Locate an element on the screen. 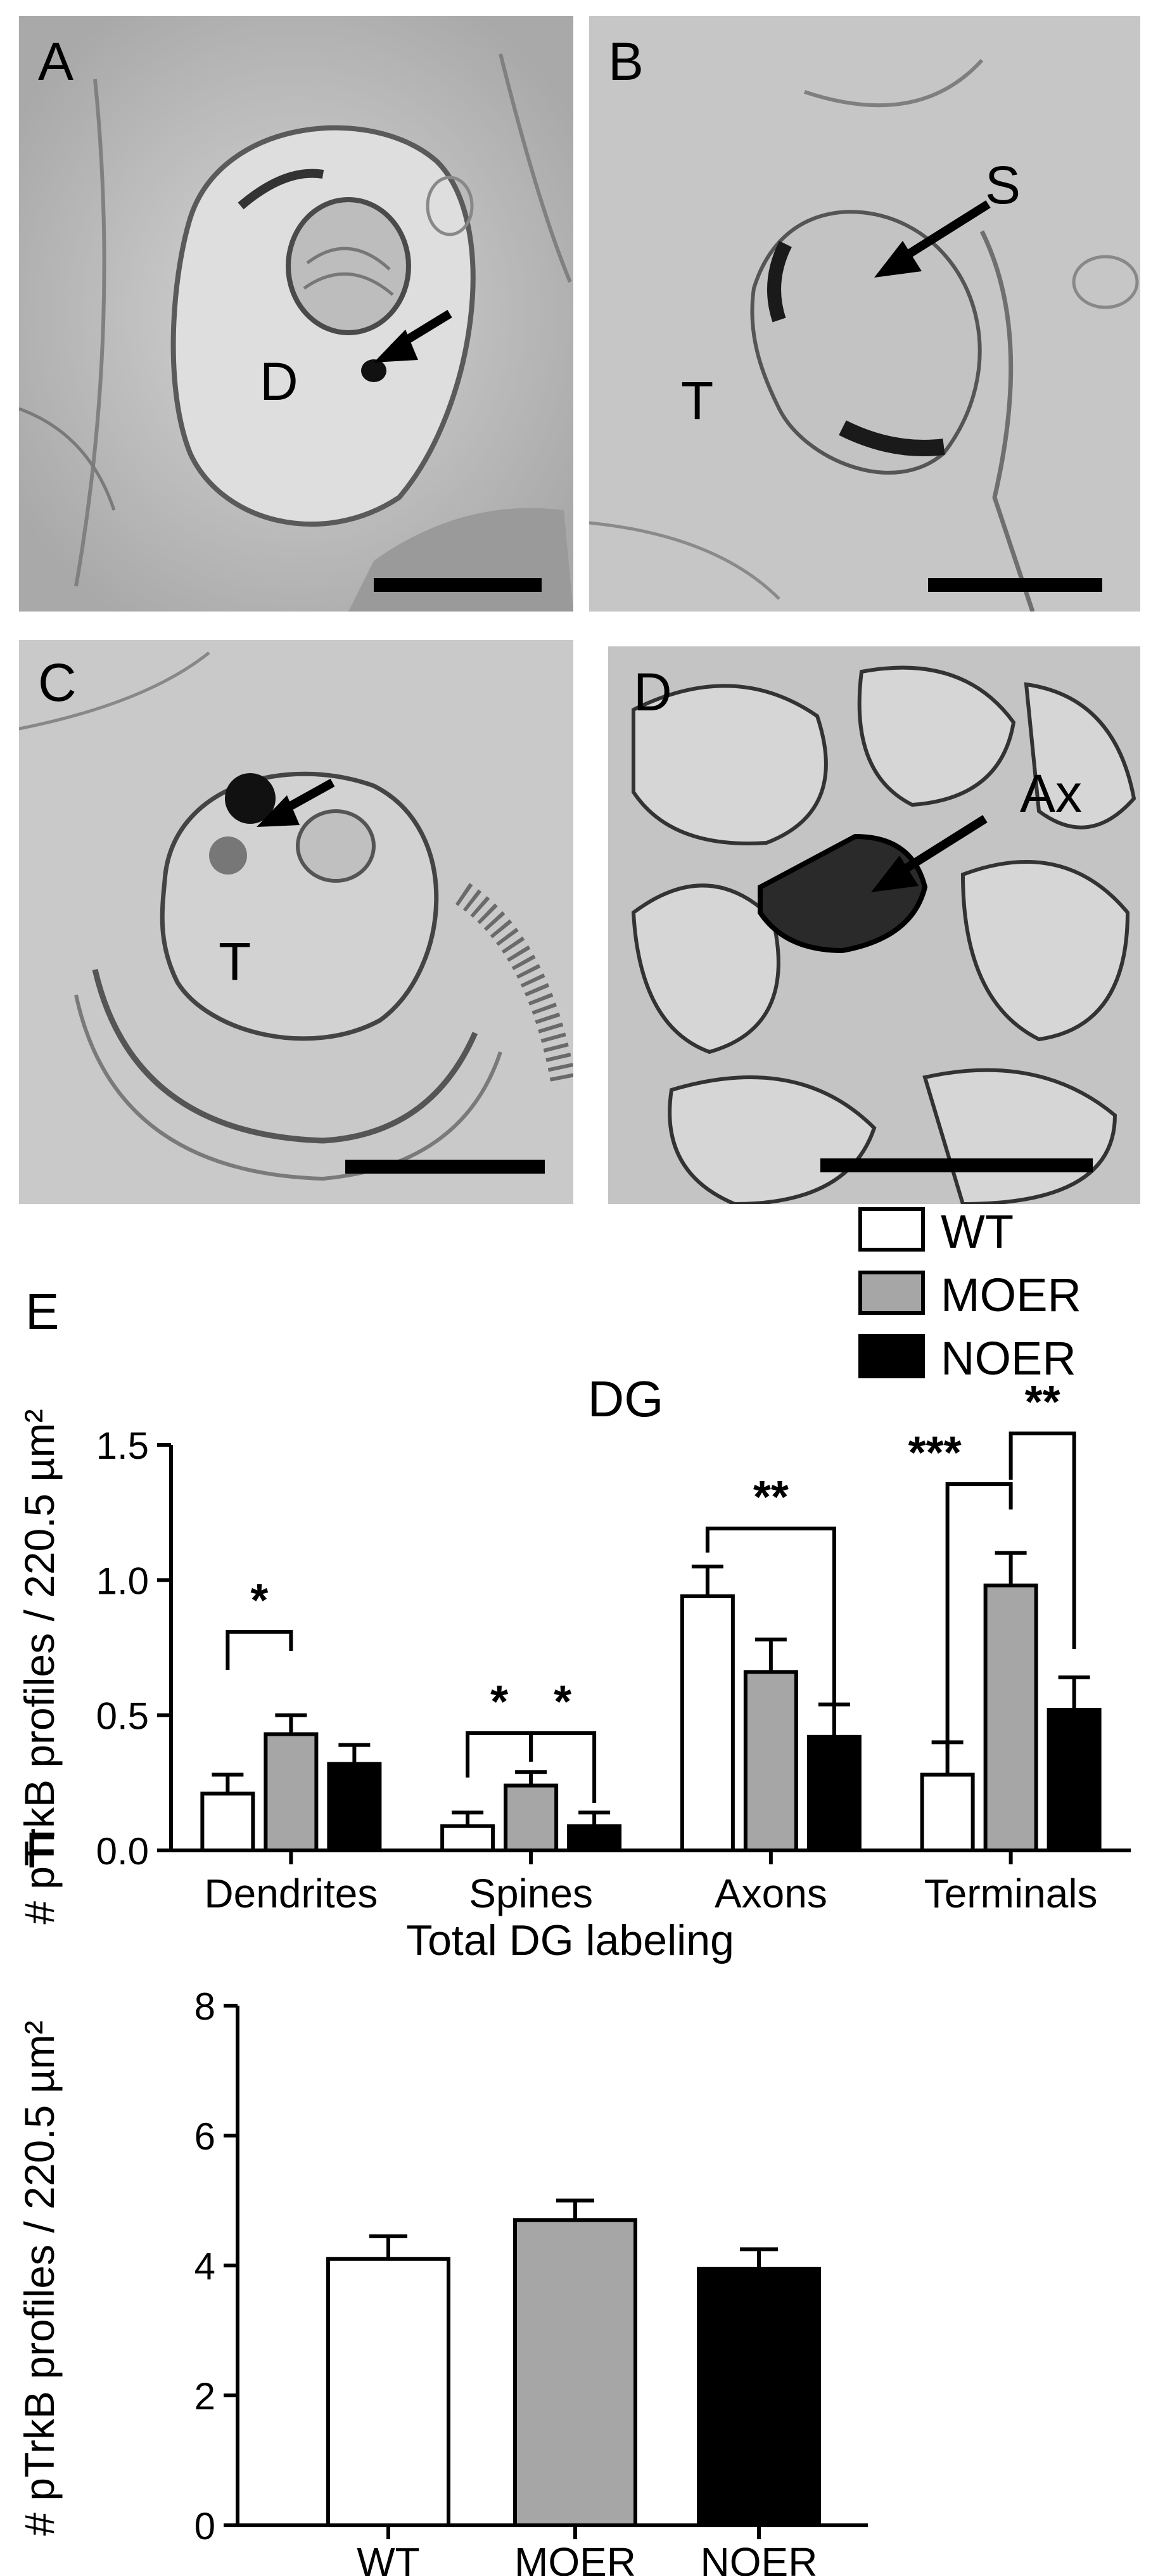  legend-label-wt: WT is located at coordinates (977, 1231).